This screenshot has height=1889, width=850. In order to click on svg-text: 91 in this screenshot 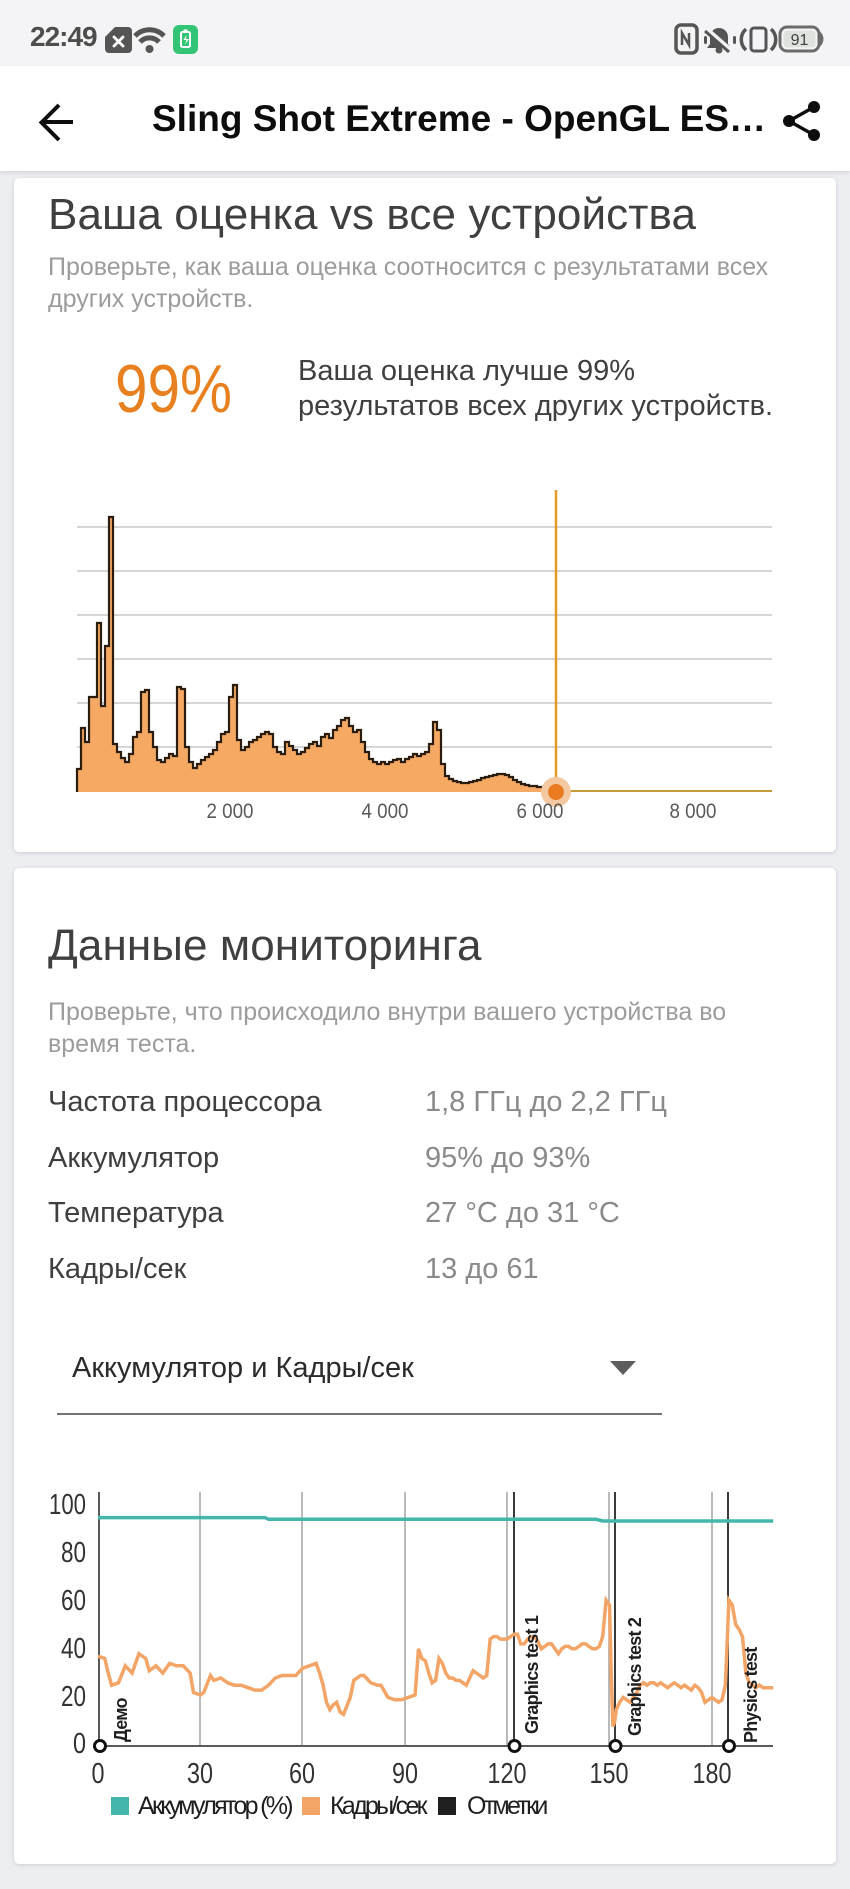, I will do `click(800, 40)`.